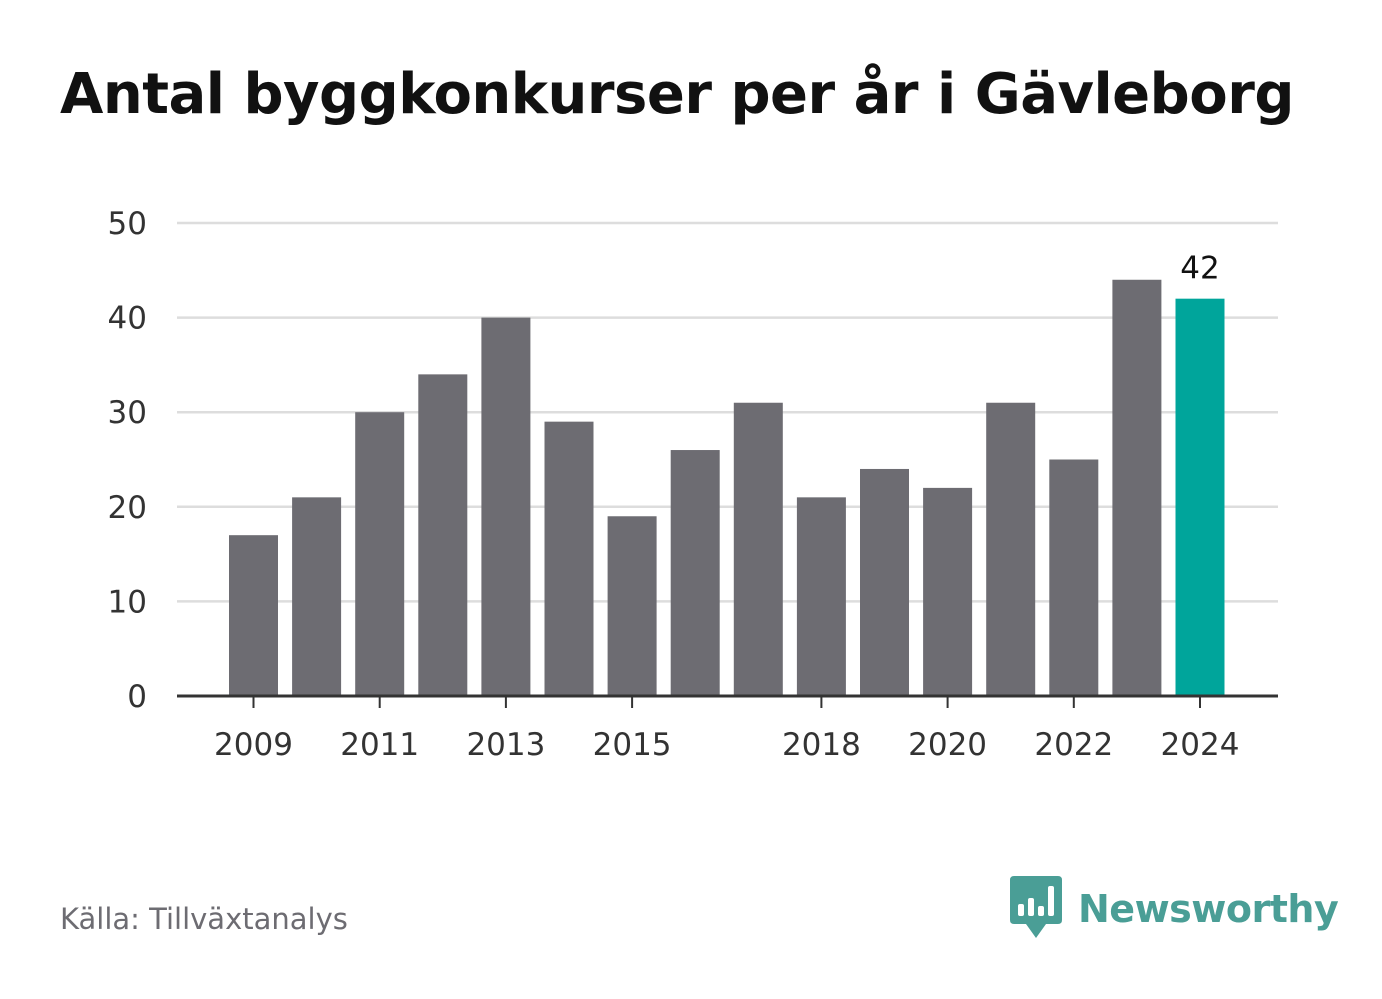 The image size is (1382, 999). I want to click on bar-2009, so click(253, 615).